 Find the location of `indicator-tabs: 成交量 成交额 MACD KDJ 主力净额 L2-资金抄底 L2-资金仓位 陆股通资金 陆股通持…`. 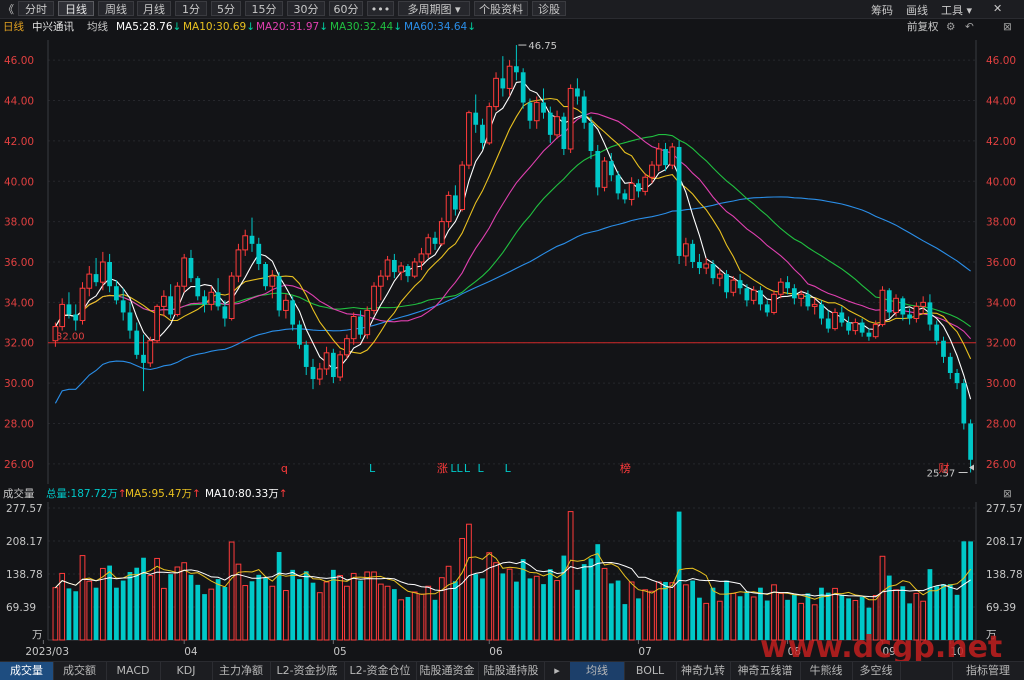

indicator-tabs: 成交量 成交额 MACD KDJ 主力净额 L2-资金抄底 L2-资金仓位 陆股通资金 陆股通持… is located at coordinates (512, 670).